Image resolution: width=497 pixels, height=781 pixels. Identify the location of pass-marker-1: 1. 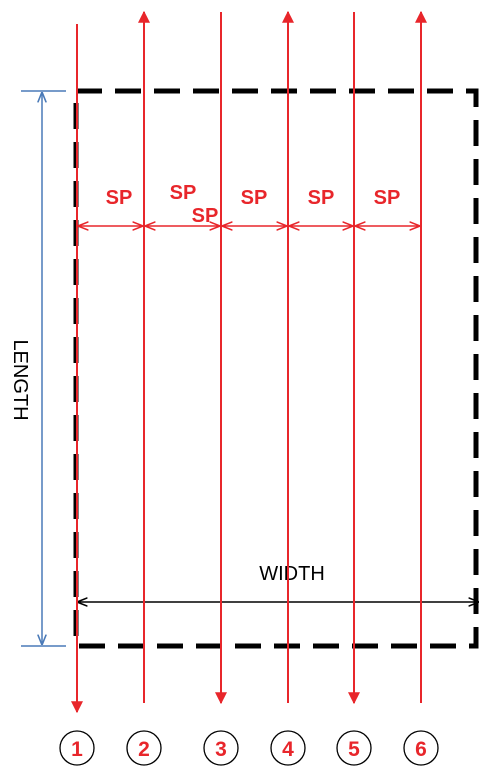
(77, 748).